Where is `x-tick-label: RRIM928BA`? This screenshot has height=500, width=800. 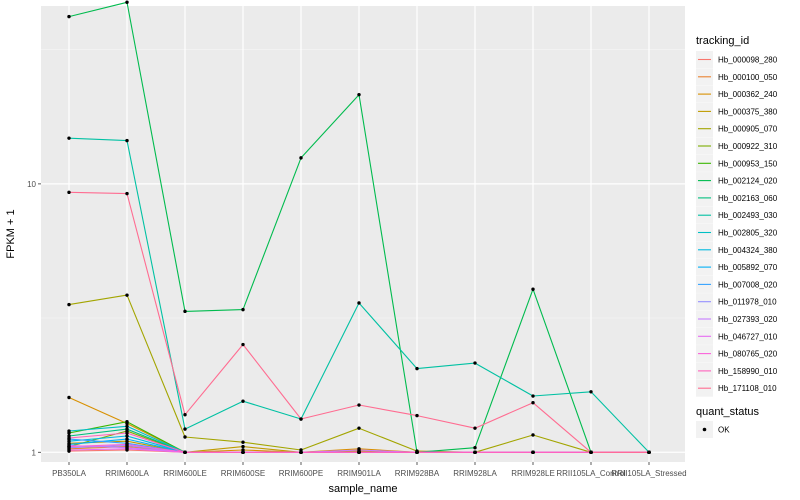 x-tick-label: RRIM928BA is located at coordinates (417, 473).